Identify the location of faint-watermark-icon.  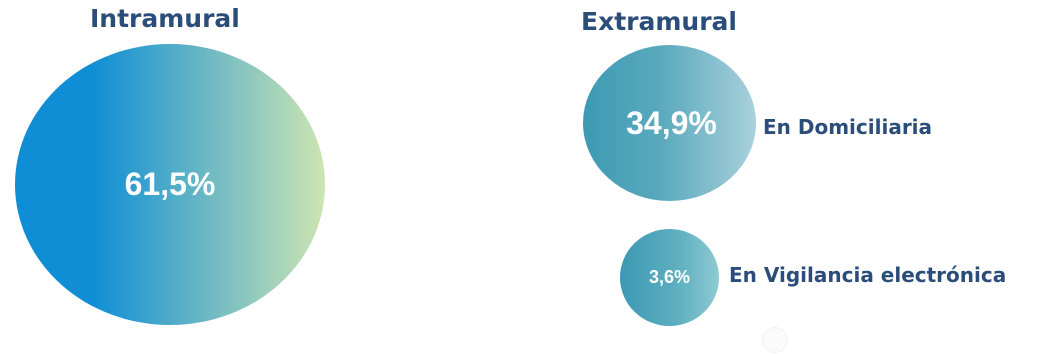
(775, 340).